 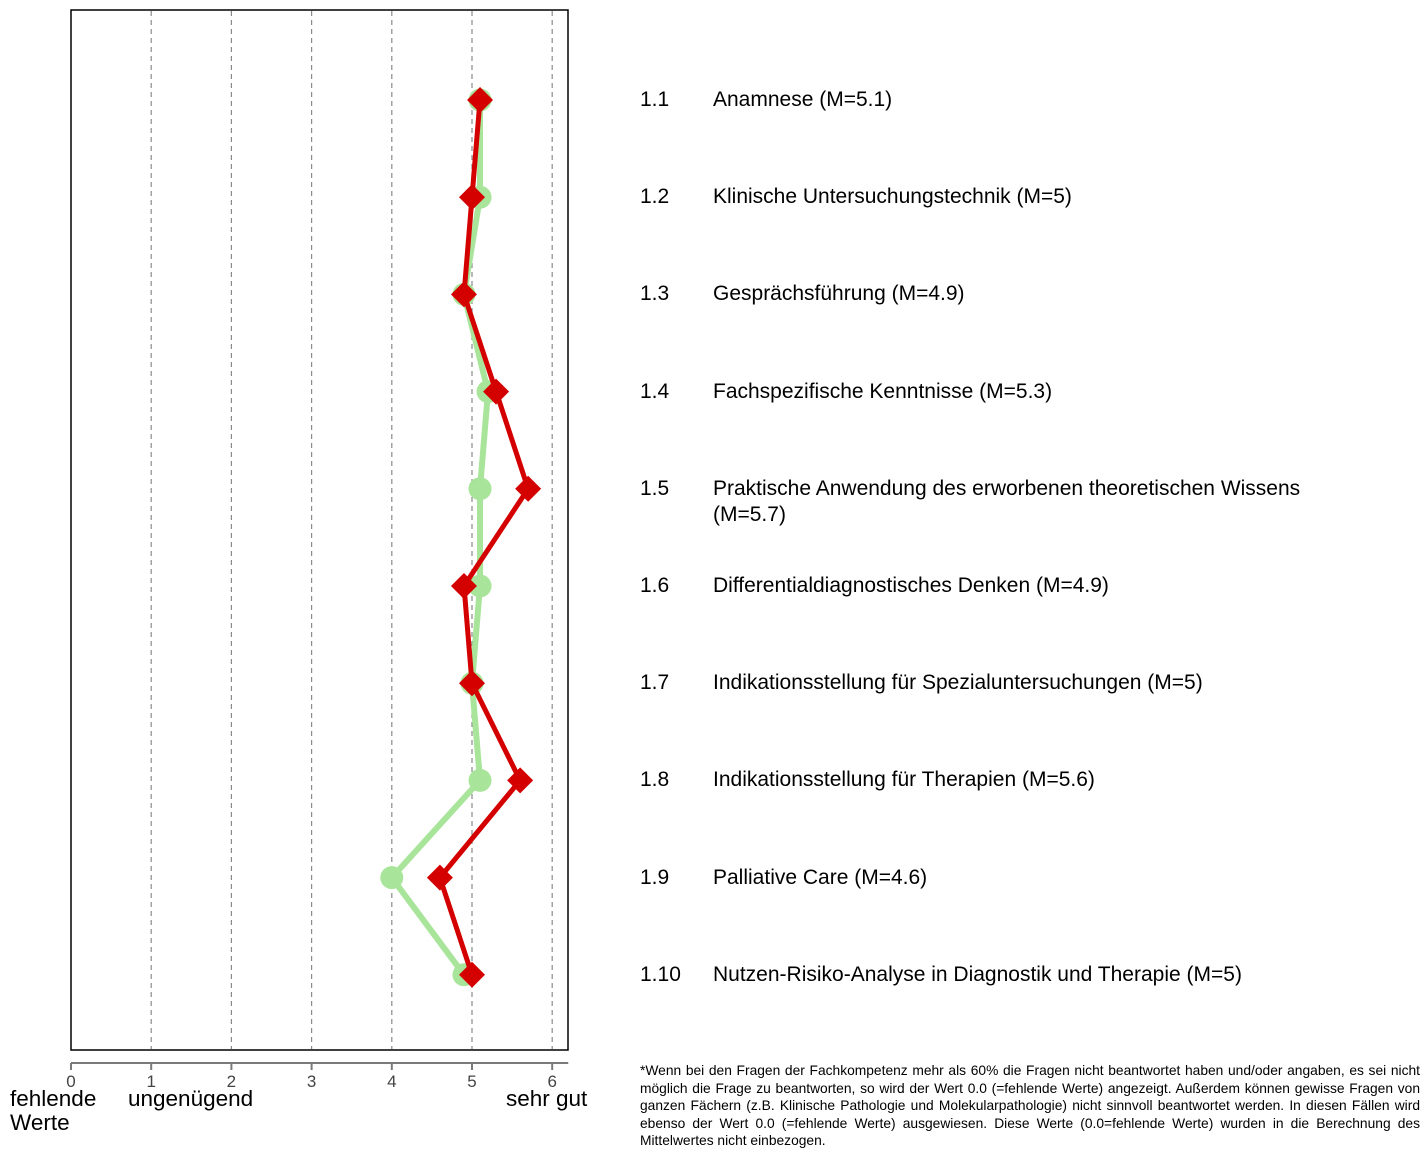 I want to click on series-circle, so click(x=440, y=537).